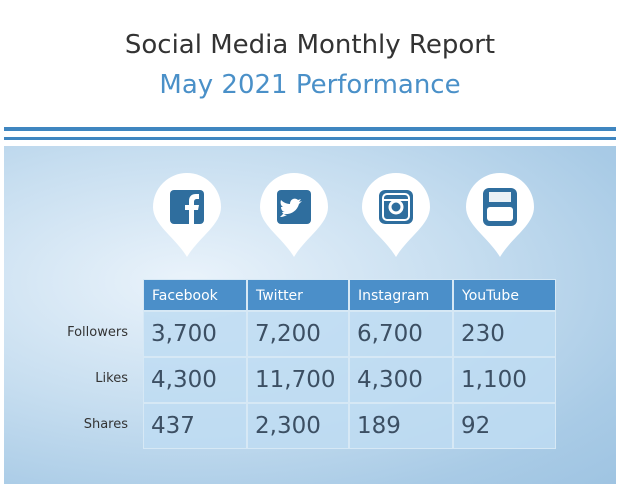  What do you see at coordinates (504, 334) in the screenshot?
I see `table-cell: 230` at bounding box center [504, 334].